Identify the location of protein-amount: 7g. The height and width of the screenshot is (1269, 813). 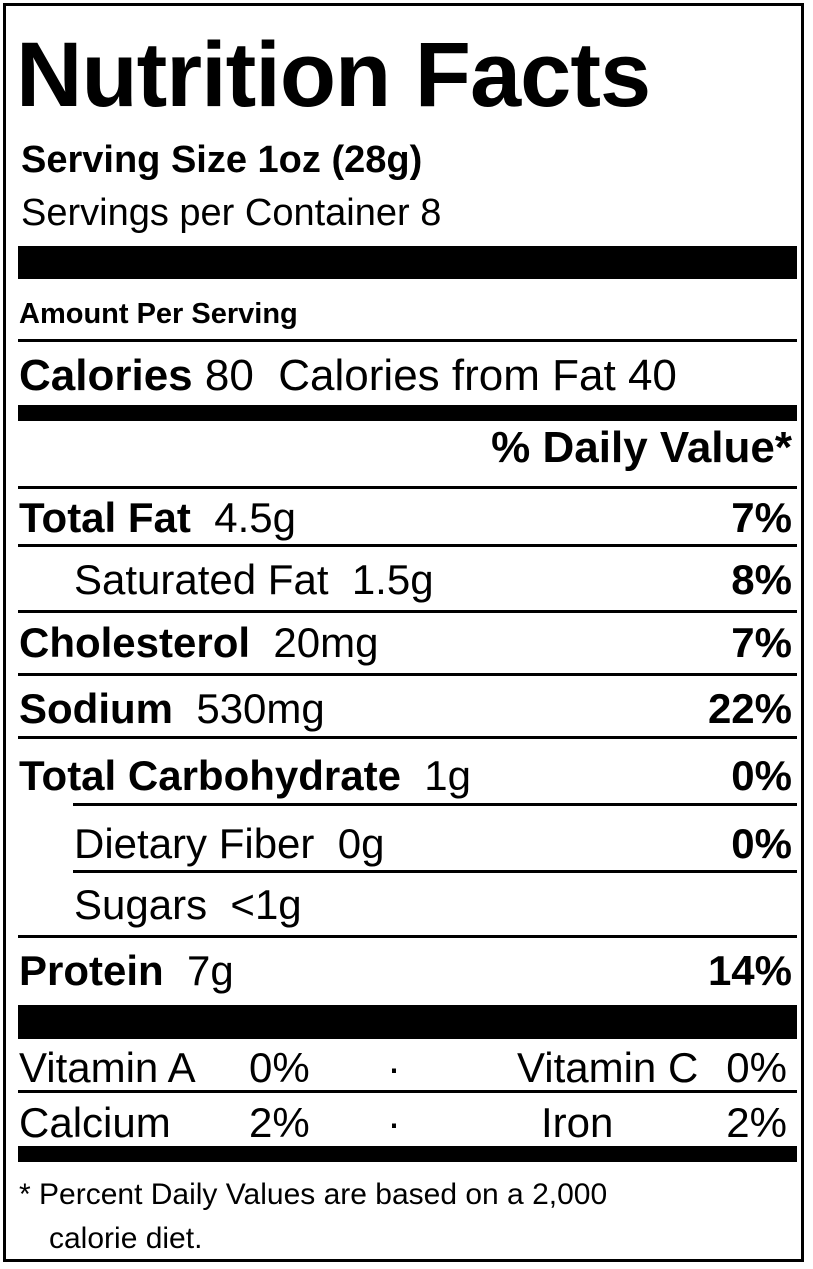
(210, 970).